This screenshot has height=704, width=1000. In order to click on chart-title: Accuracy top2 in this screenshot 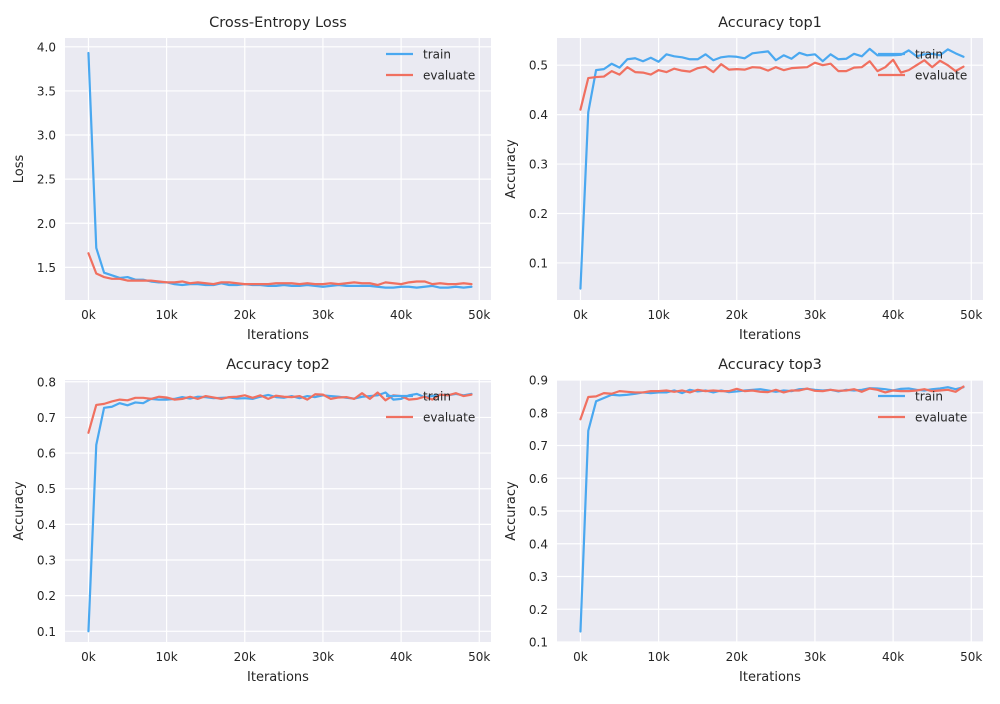, I will do `click(278, 365)`.